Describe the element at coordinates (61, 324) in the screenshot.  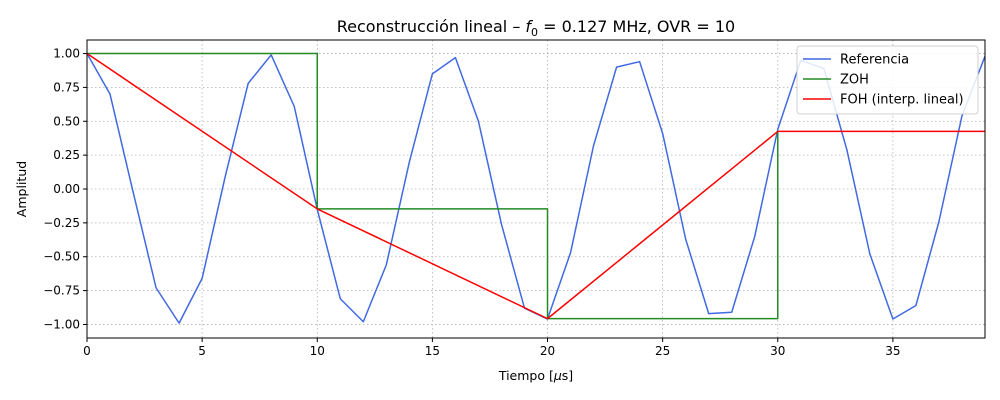
I see `y-tick-label: −1.00` at that location.